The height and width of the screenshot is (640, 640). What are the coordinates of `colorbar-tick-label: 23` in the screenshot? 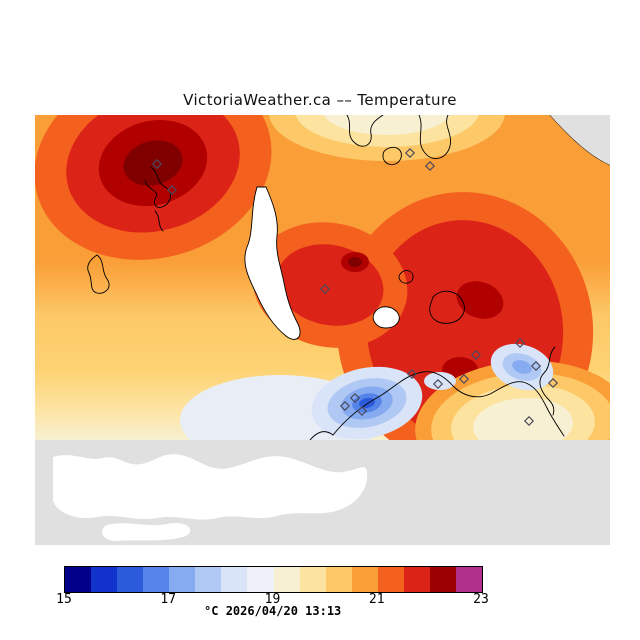 It's located at (481, 599).